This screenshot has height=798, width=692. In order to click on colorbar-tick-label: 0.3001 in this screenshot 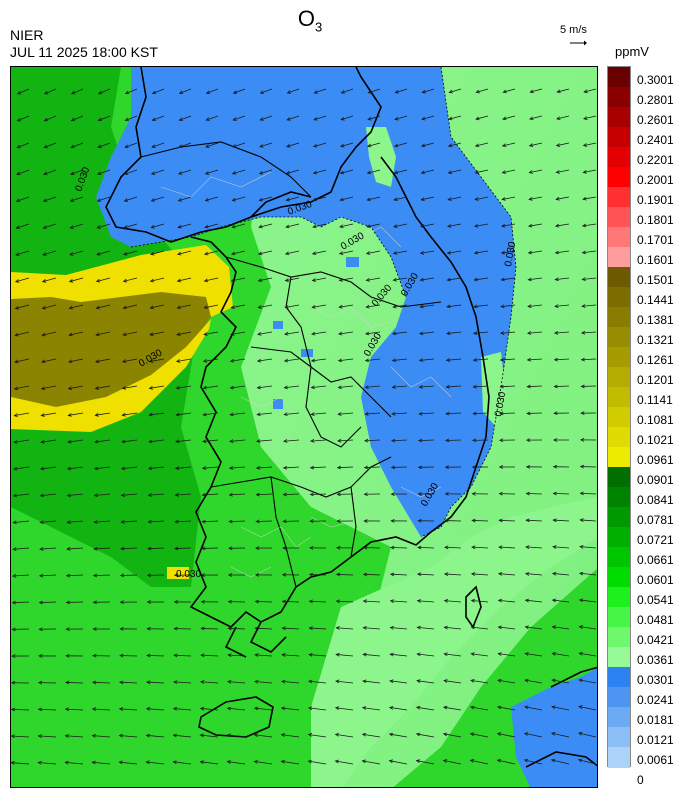, I will do `click(655, 80)`.